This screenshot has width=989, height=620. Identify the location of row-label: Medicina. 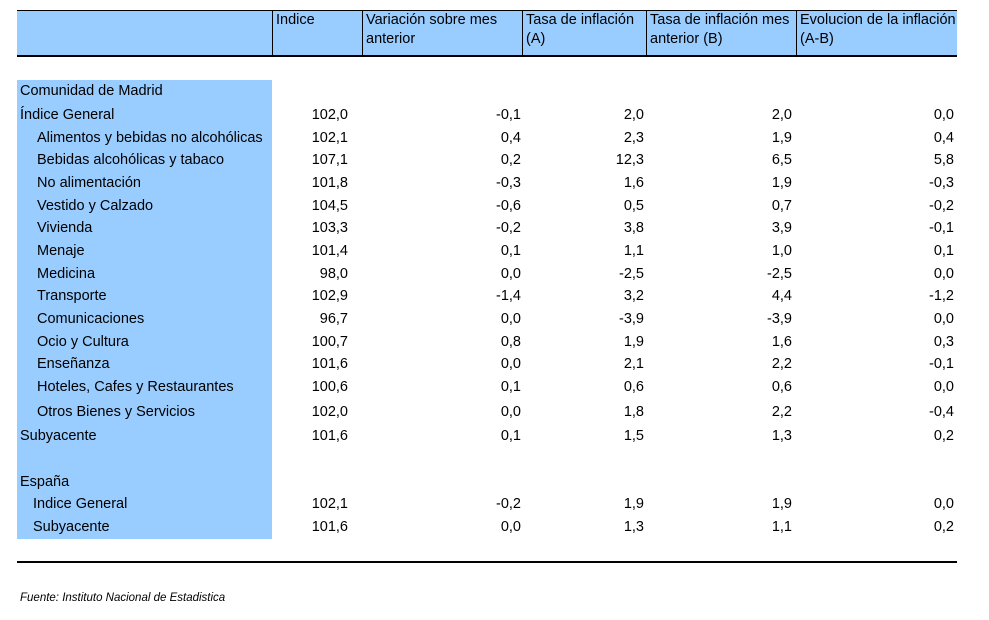
(66, 274).